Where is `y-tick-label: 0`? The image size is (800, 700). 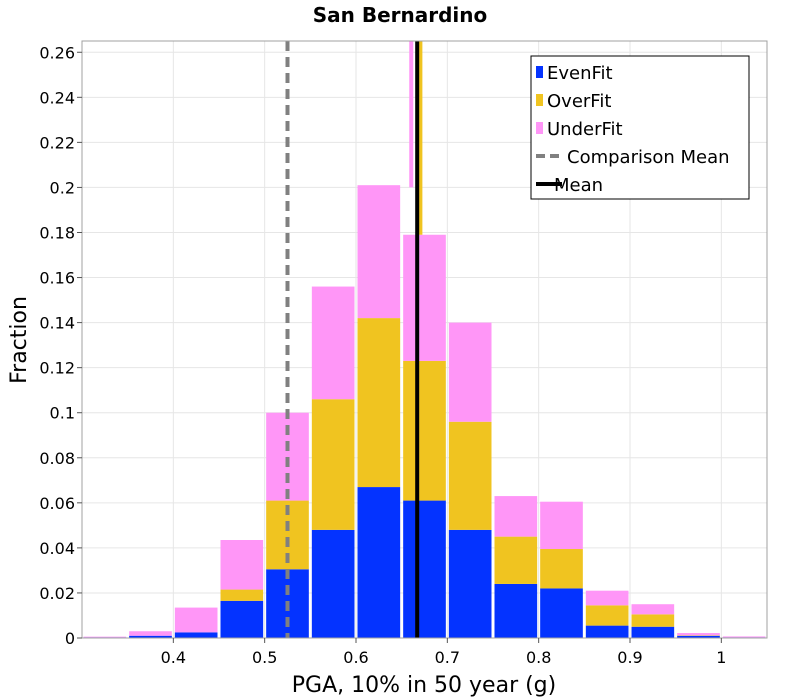 y-tick-label: 0 is located at coordinates (70, 638).